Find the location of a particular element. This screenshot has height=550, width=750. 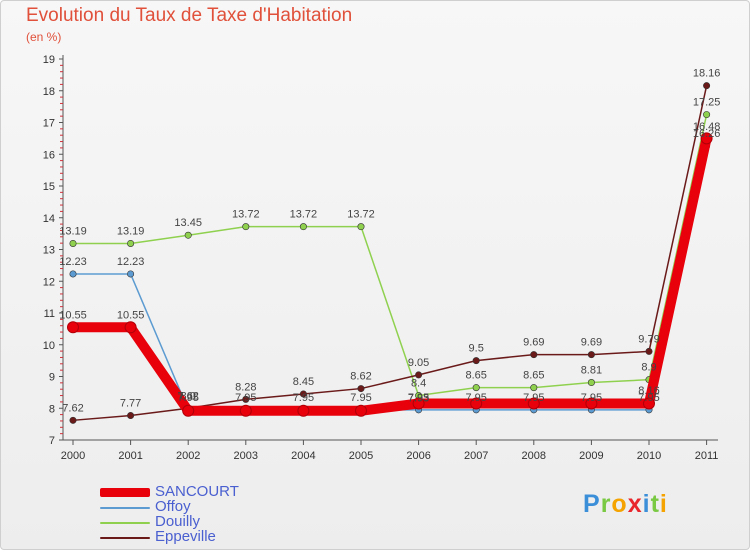

data-label: 8.4 is located at coordinates (418, 384).